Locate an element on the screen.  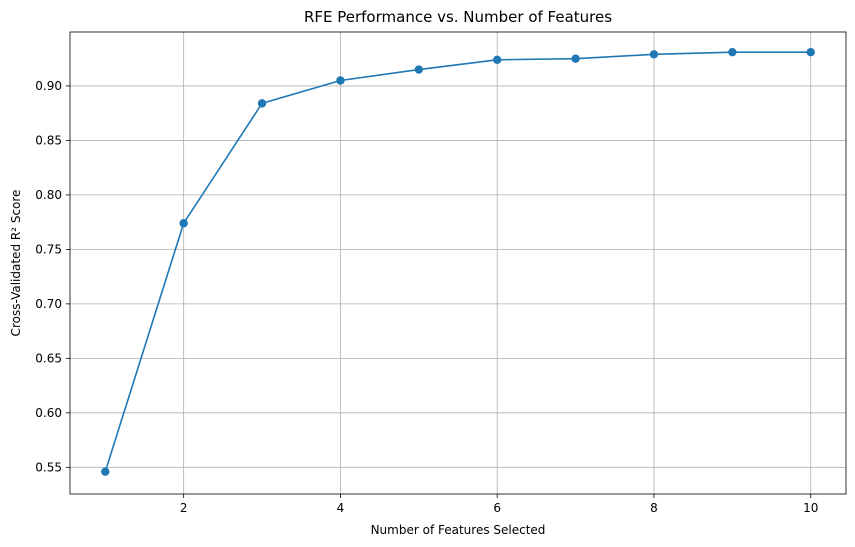
x-tick-label: 2 is located at coordinates (184, 508).